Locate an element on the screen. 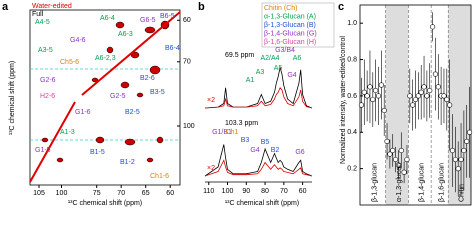  legend-entry: β-1,4-Glucan (G) is located at coordinates (290, 33).